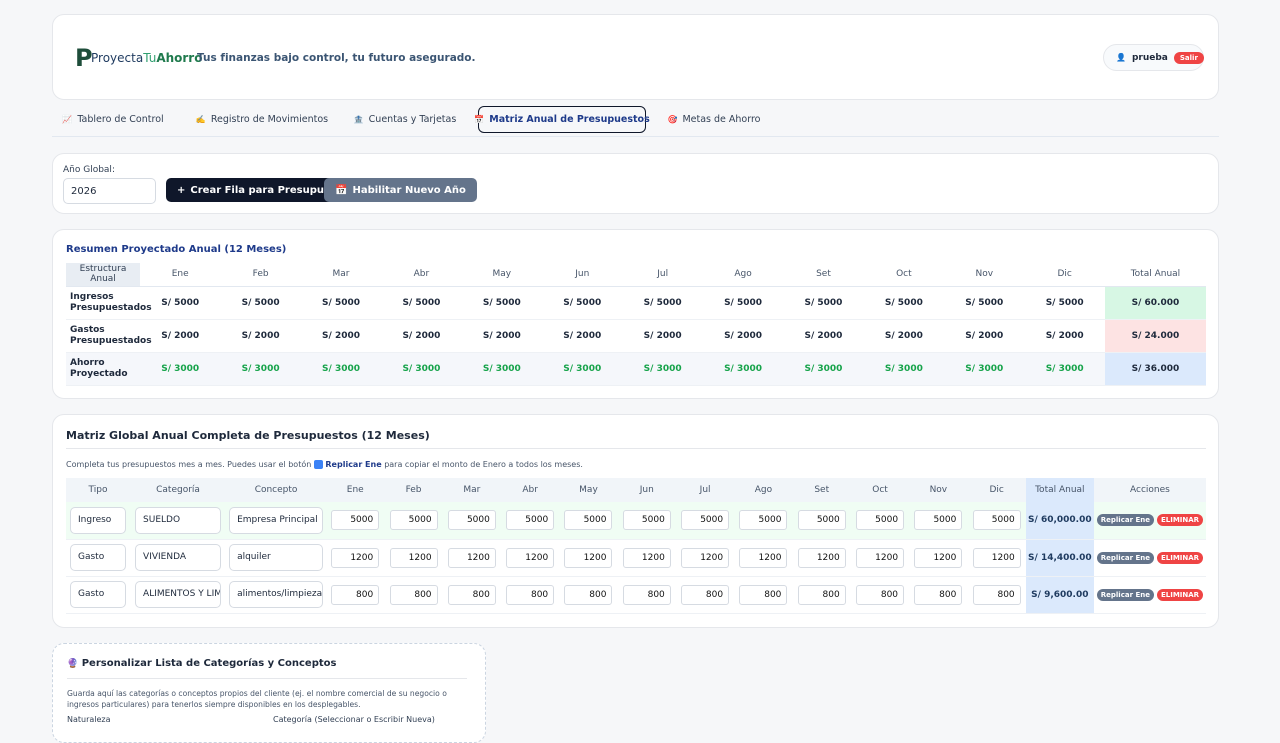 Image resolution: width=1280 pixels, height=743 pixels. Describe the element at coordinates (530, 490) in the screenshot. I see `header-cell: Abr` at that location.